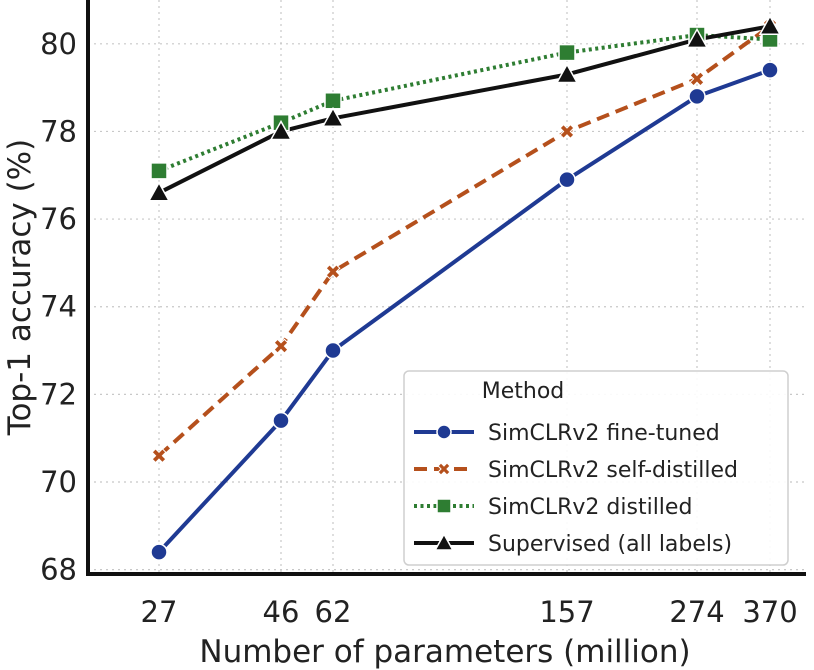 The image size is (814, 670). What do you see at coordinates (610, 544) in the screenshot?
I see `legend-label: Supervised (all labels)` at bounding box center [610, 544].